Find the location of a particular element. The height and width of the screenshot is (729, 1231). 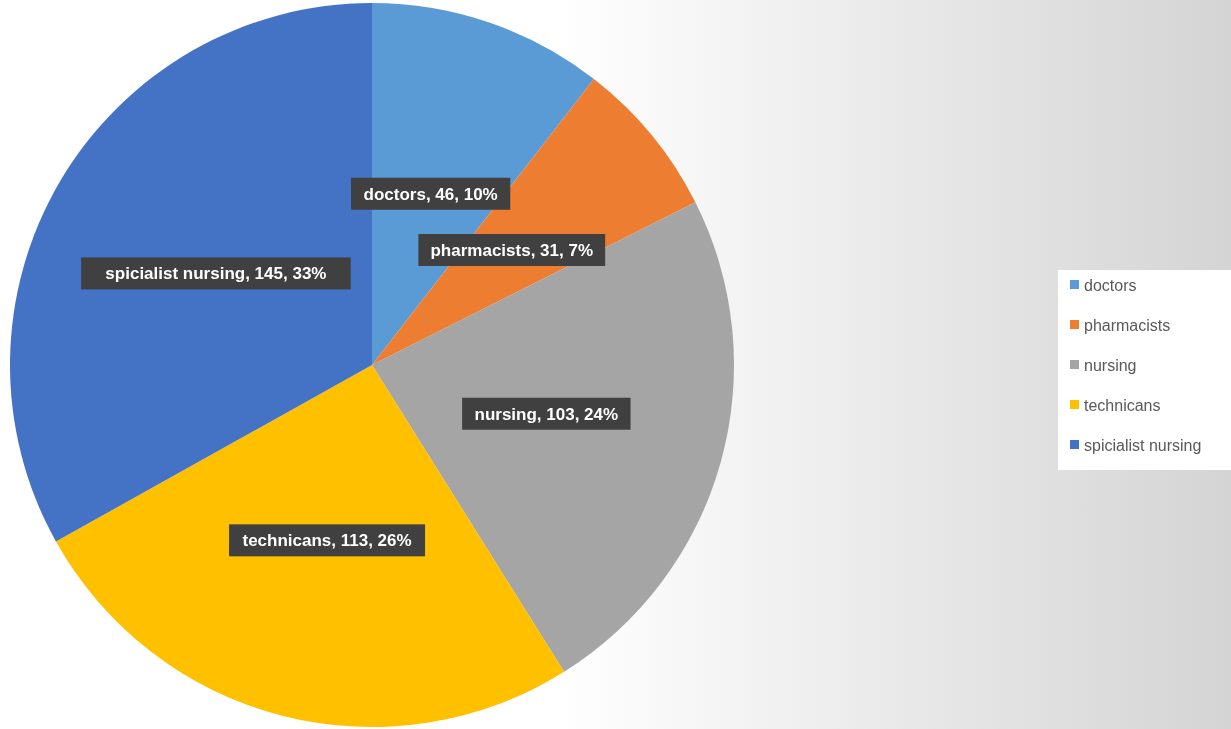

data-label: pharmacists, 31, 7% is located at coordinates (512, 250).